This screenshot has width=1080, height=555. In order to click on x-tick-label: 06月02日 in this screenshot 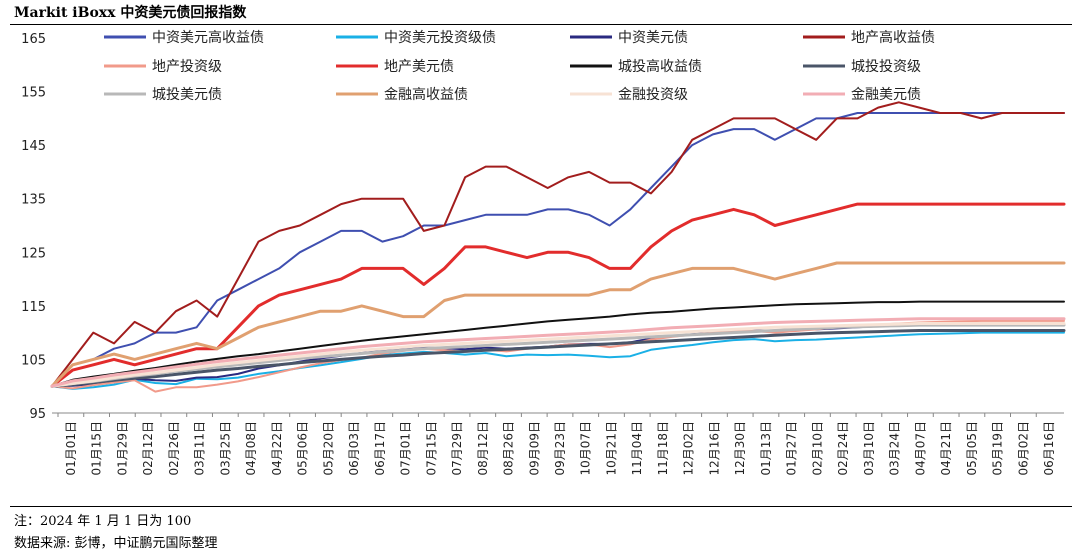, I will do `click(1023, 448)`.